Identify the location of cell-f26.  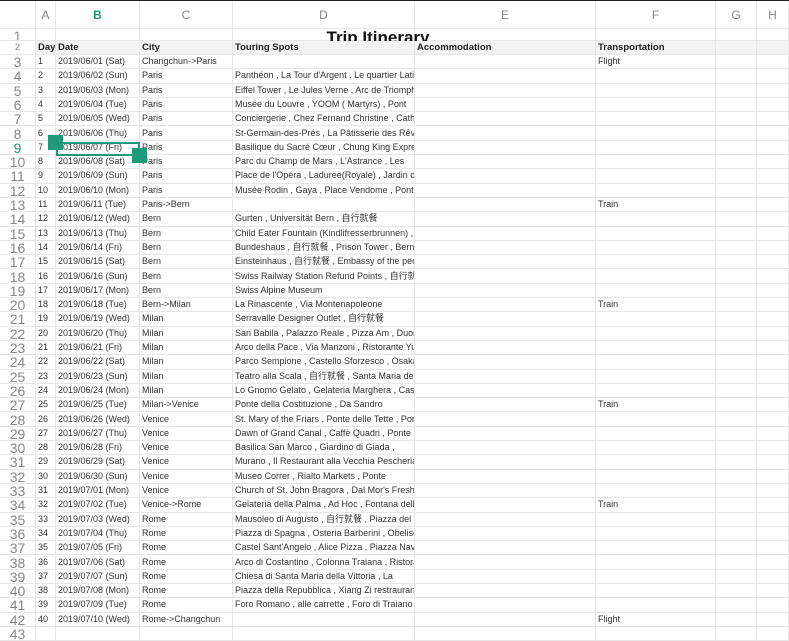
(656, 391).